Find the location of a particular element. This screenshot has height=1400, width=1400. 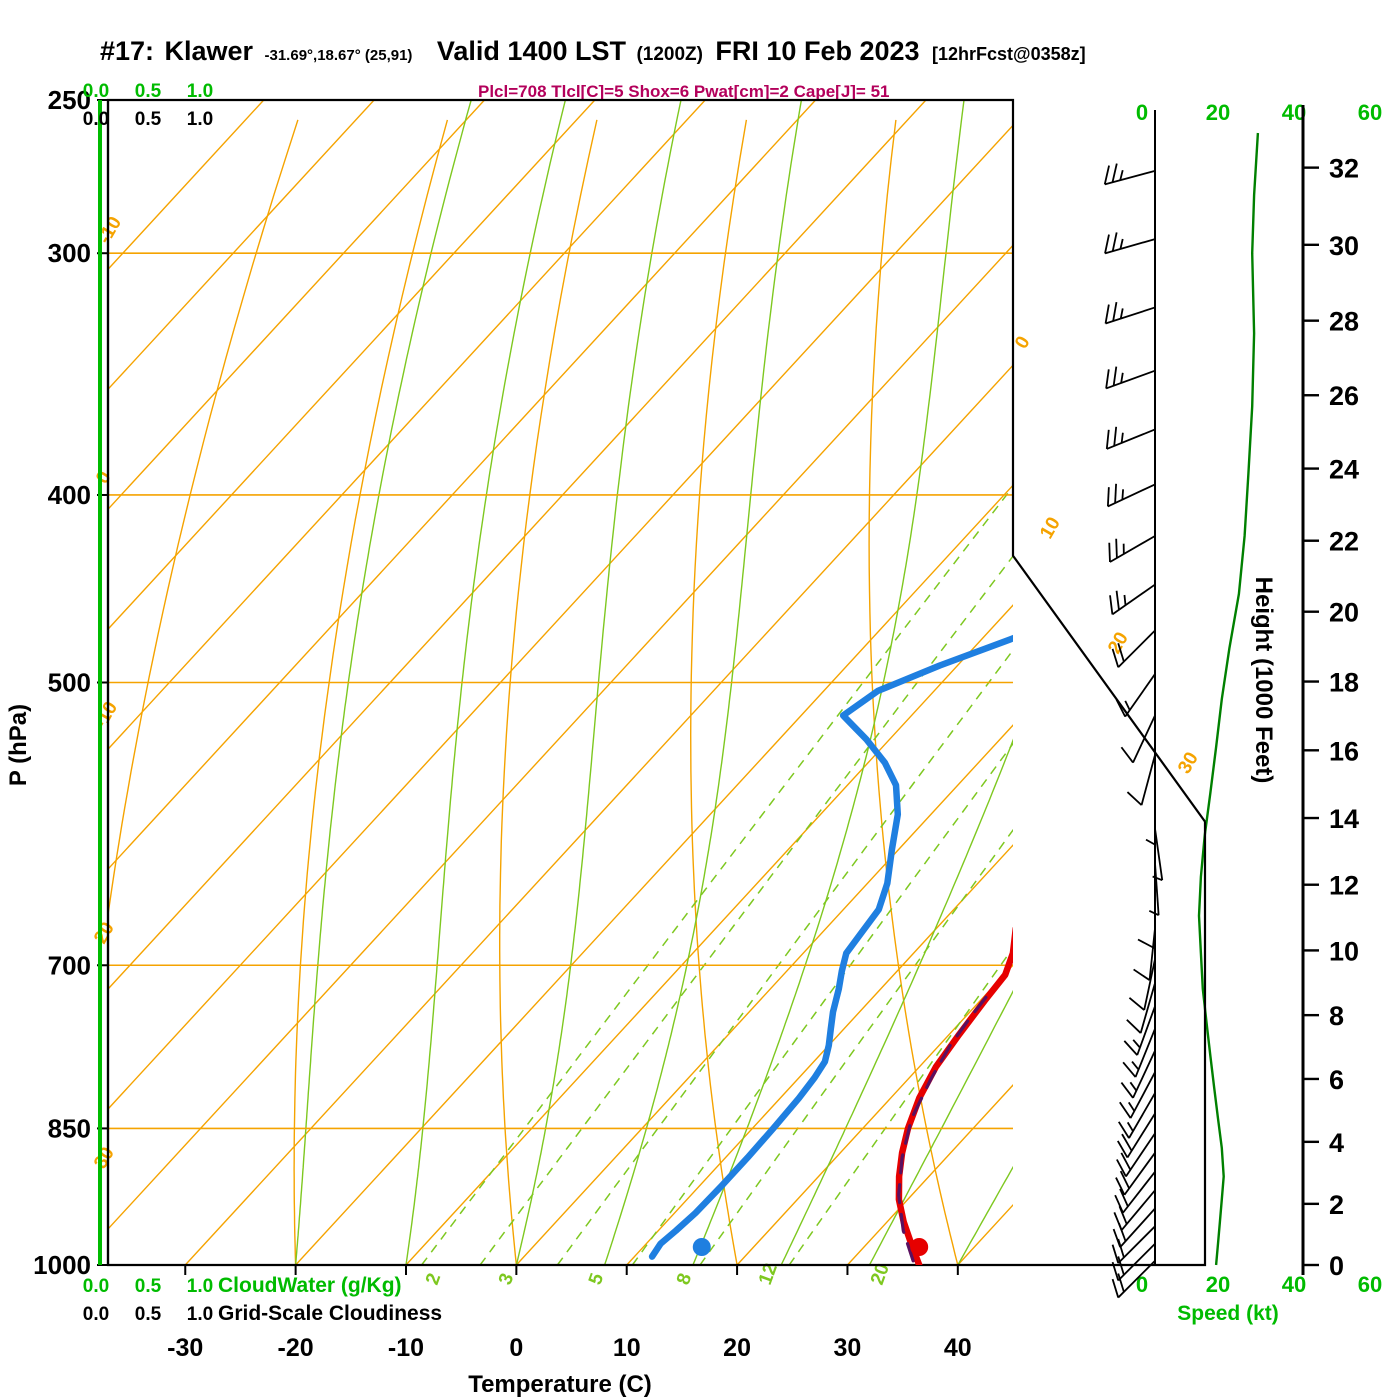

pressure-axis: 250 300 400 500 700 850 1000 P (hPa) is located at coordinates (56, 682).